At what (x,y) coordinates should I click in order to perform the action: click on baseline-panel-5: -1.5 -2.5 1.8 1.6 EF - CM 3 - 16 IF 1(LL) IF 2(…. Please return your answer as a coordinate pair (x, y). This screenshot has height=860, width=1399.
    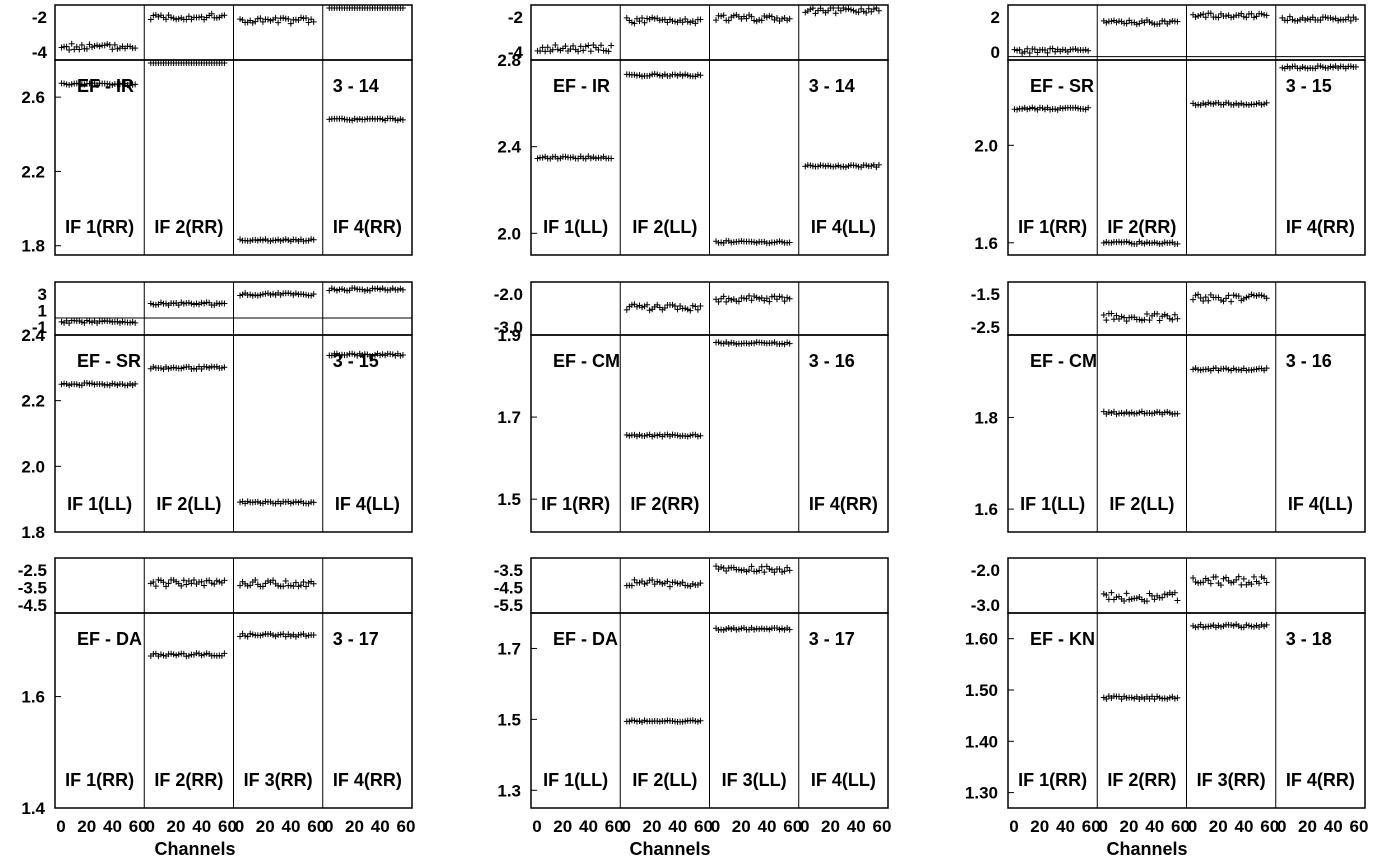
    Looking at the image, I should click on (1168, 407).